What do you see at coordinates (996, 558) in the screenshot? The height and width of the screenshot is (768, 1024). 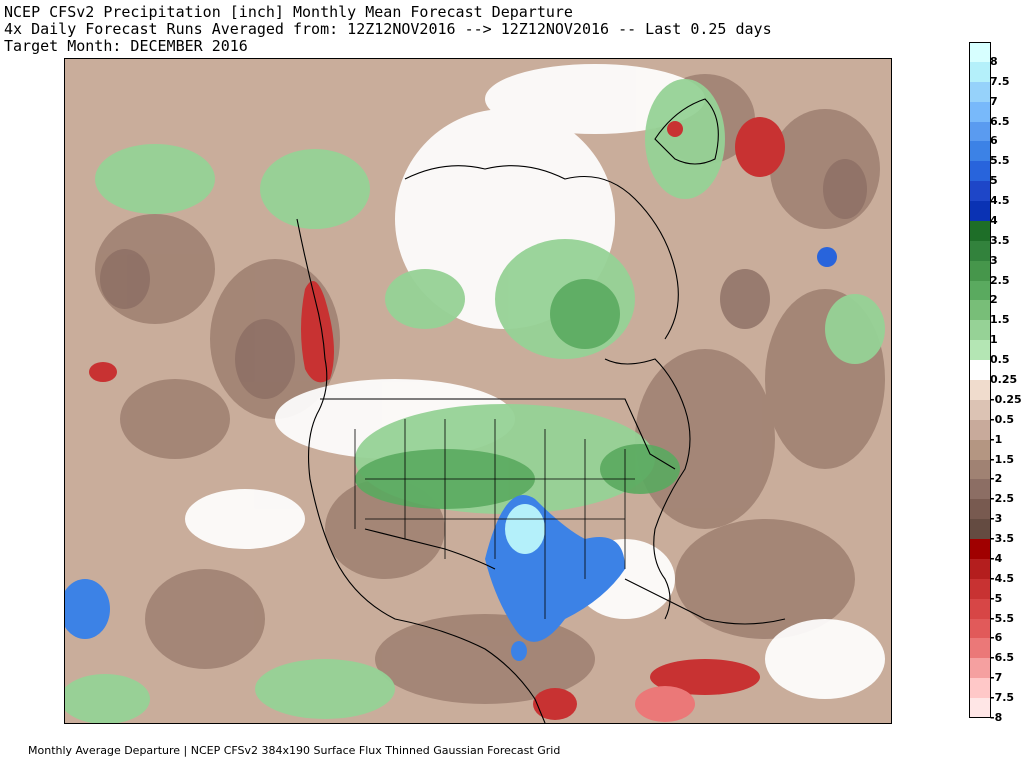 I see `color-scale-label: -4` at bounding box center [996, 558].